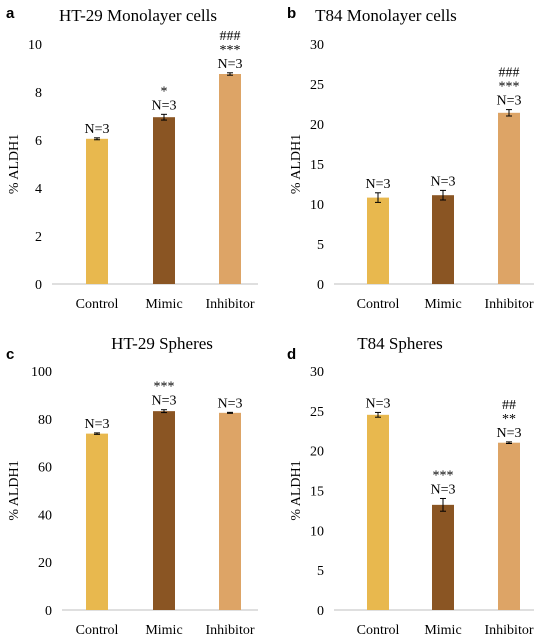  I want to click on panel-b-letter: b, so click(291, 13).